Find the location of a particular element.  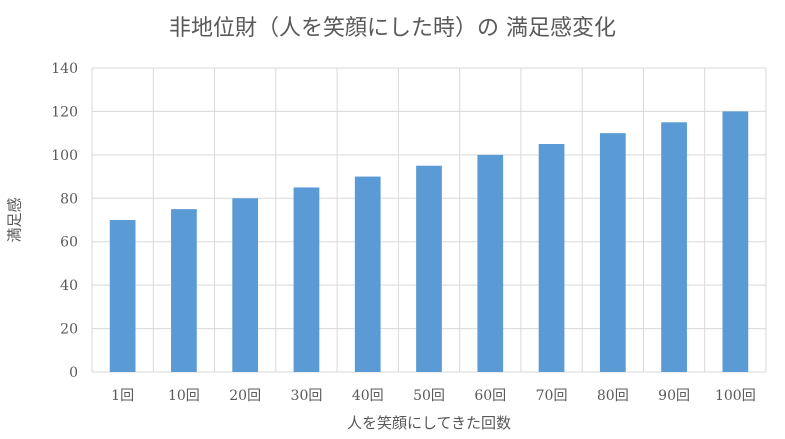

y-tick-label: 120 is located at coordinates (64, 112).